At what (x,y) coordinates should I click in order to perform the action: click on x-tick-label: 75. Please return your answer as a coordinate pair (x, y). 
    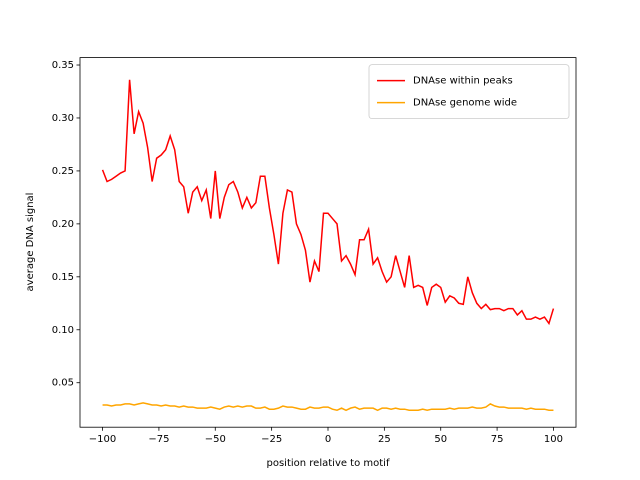
    Looking at the image, I should click on (497, 439).